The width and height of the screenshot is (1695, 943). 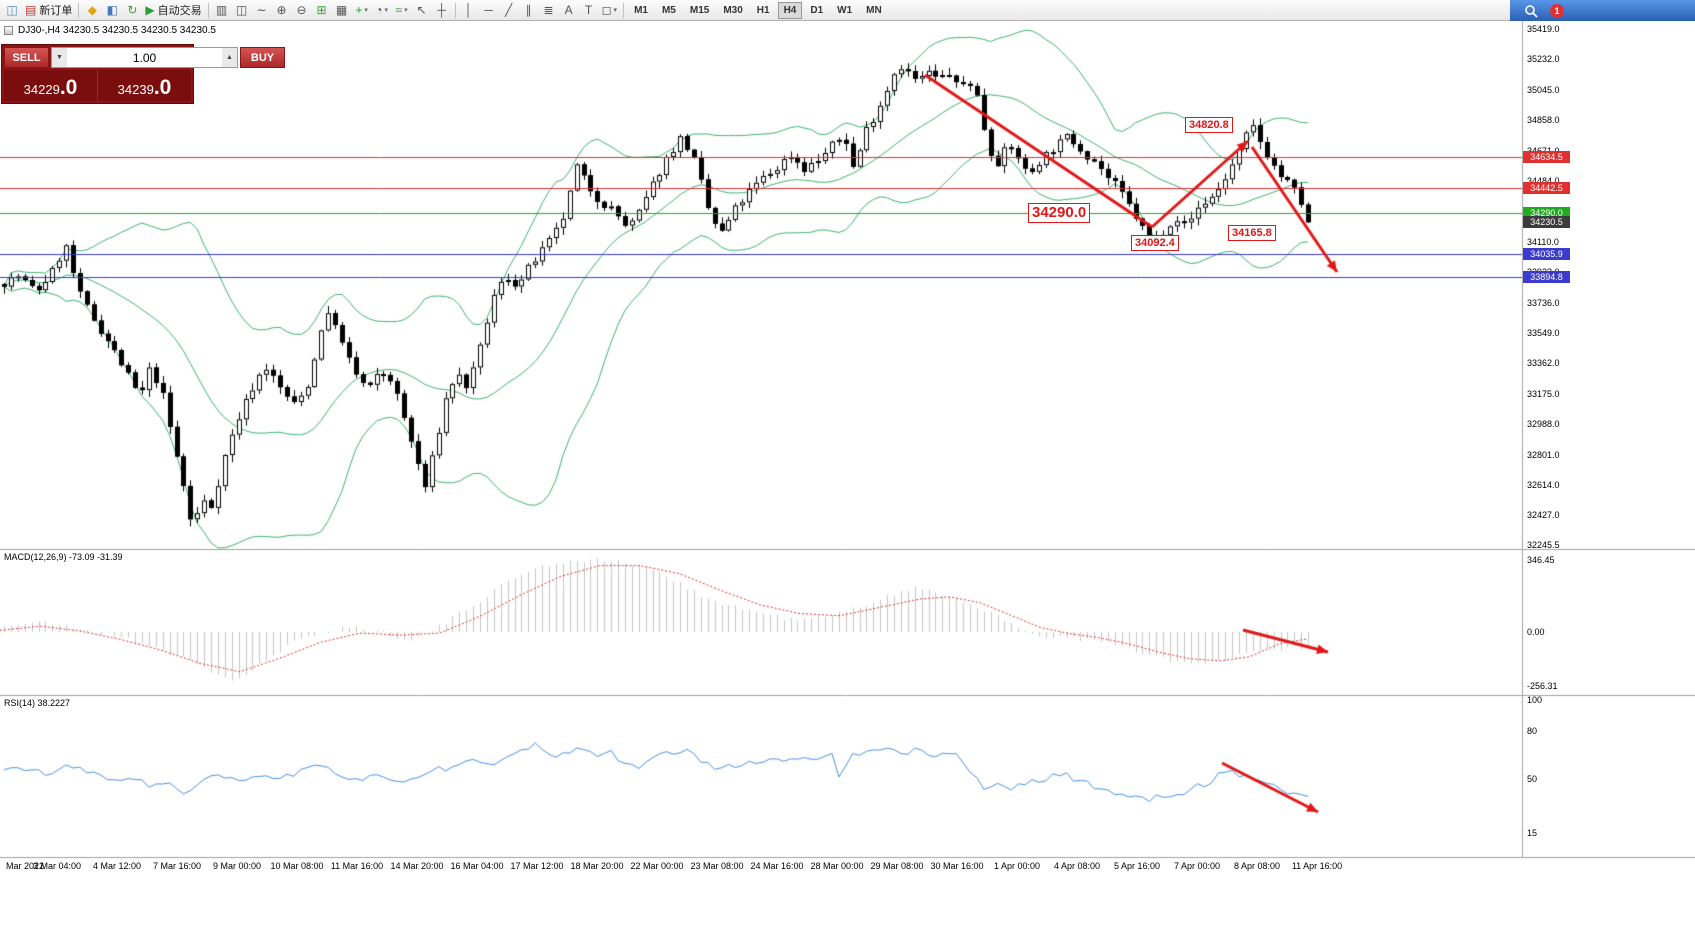 I want to click on buy-price: 34239.0, so click(x=144, y=85).